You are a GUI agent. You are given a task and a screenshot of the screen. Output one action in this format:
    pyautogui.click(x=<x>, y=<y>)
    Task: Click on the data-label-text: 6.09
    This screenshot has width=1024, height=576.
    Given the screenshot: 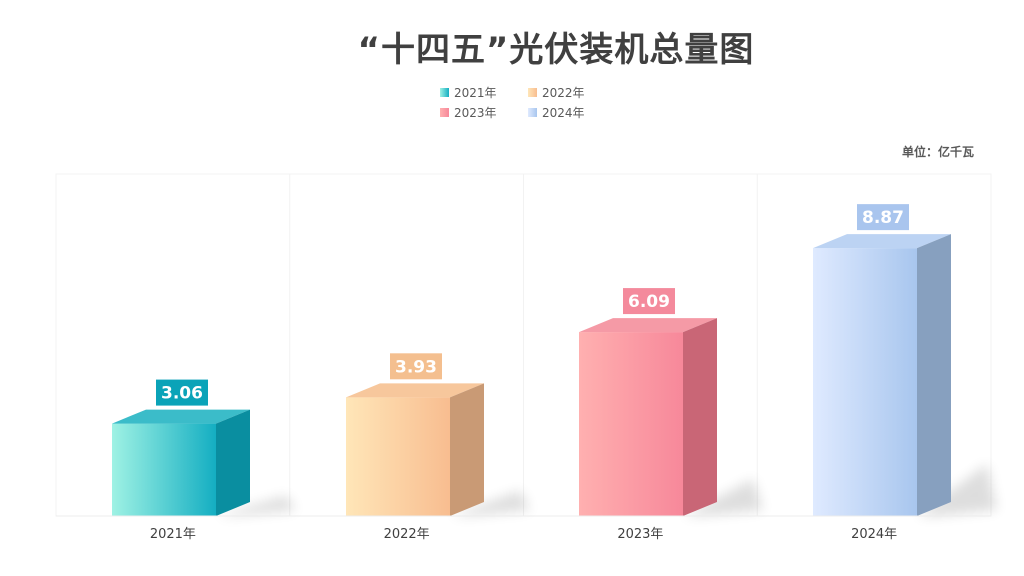 What is the action you would take?
    pyautogui.click(x=649, y=302)
    